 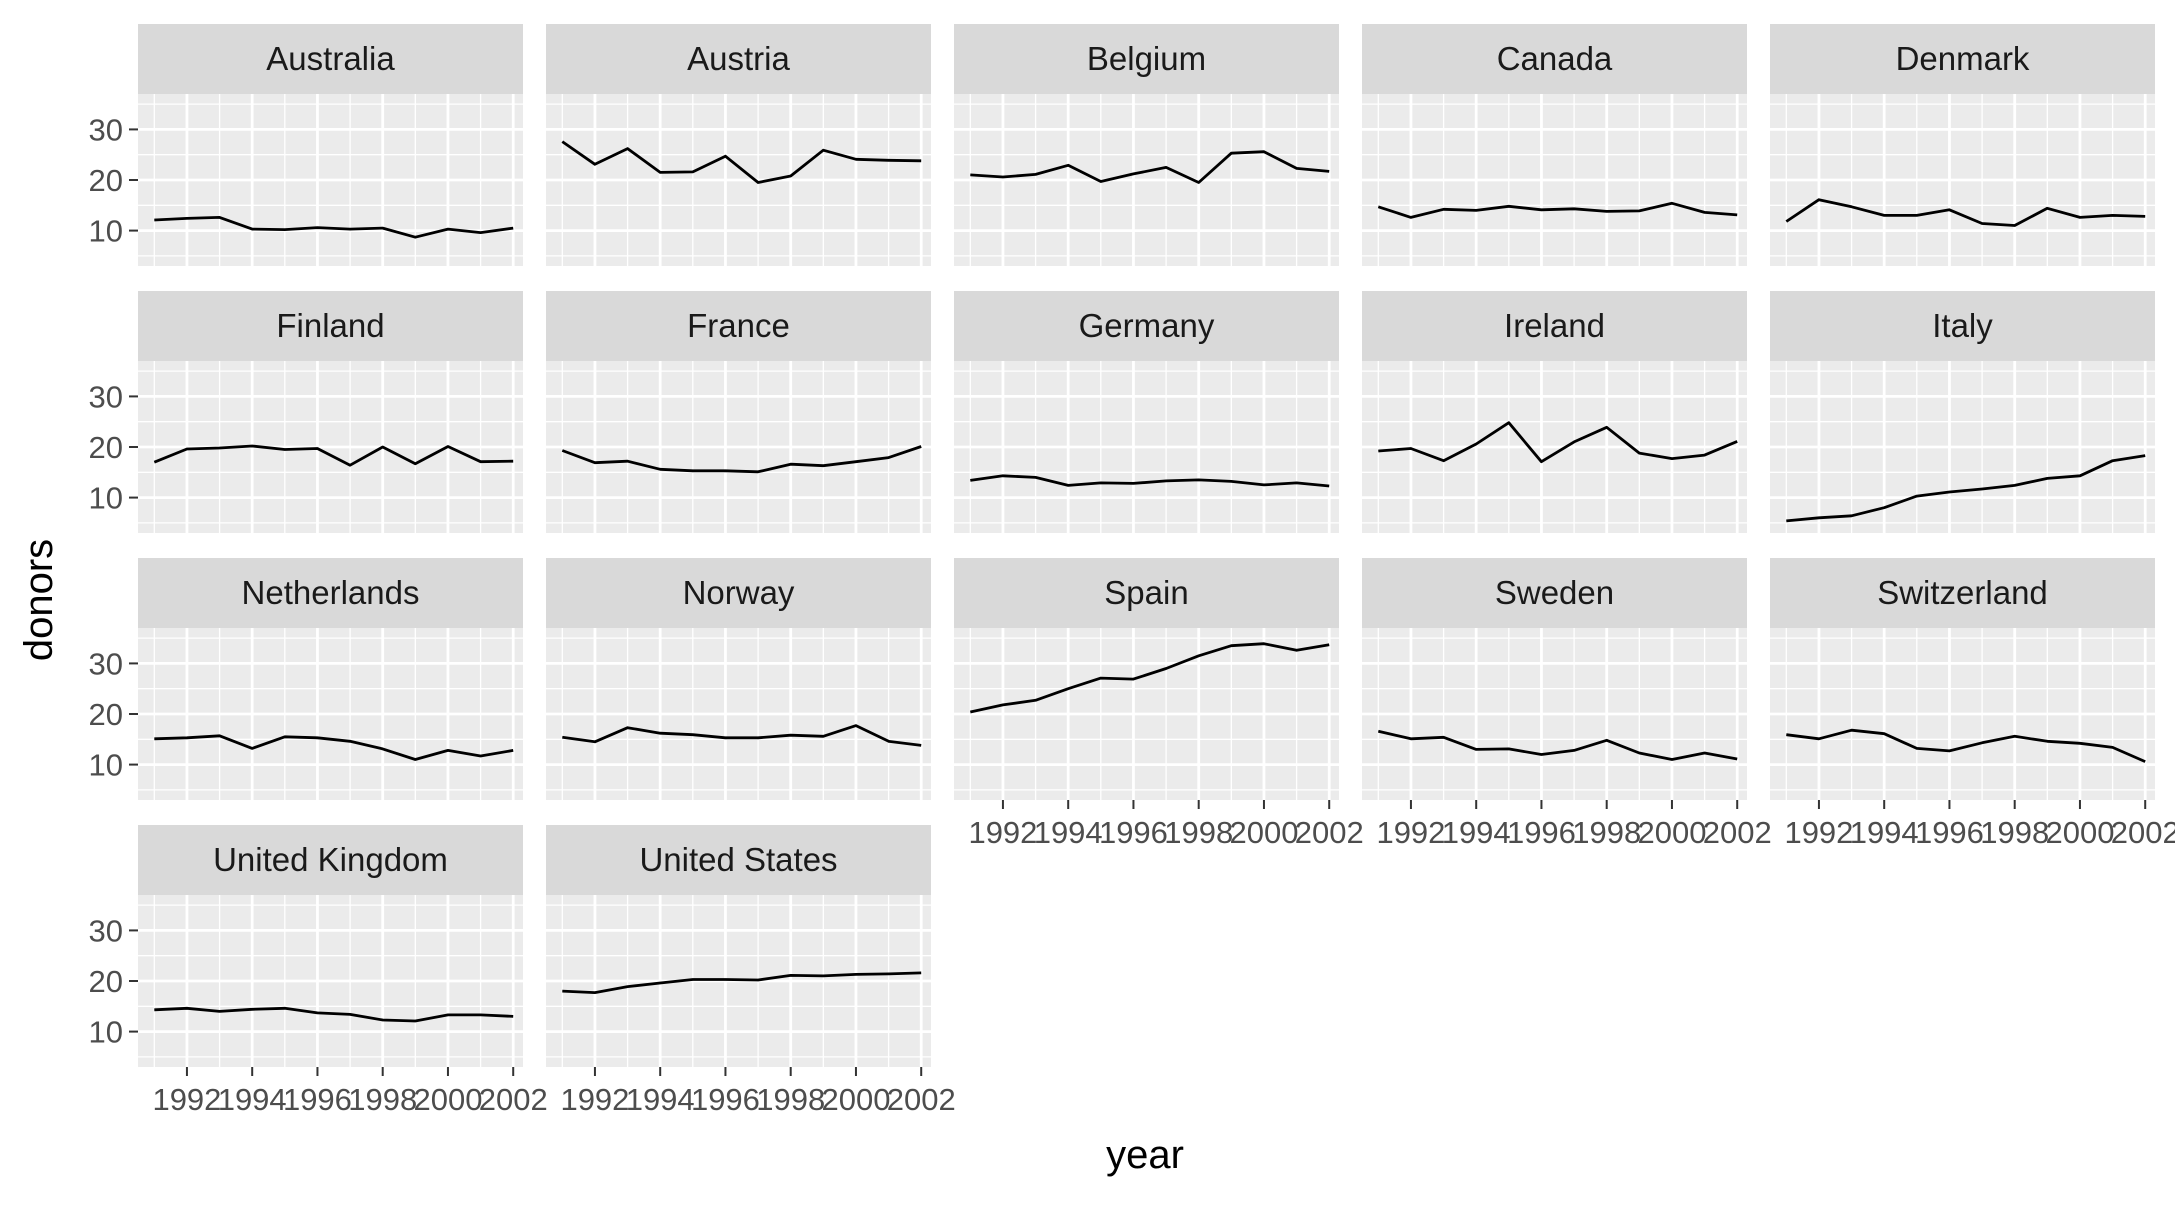 What do you see at coordinates (1150, 481) in the screenshot?
I see `series-line-germany` at bounding box center [1150, 481].